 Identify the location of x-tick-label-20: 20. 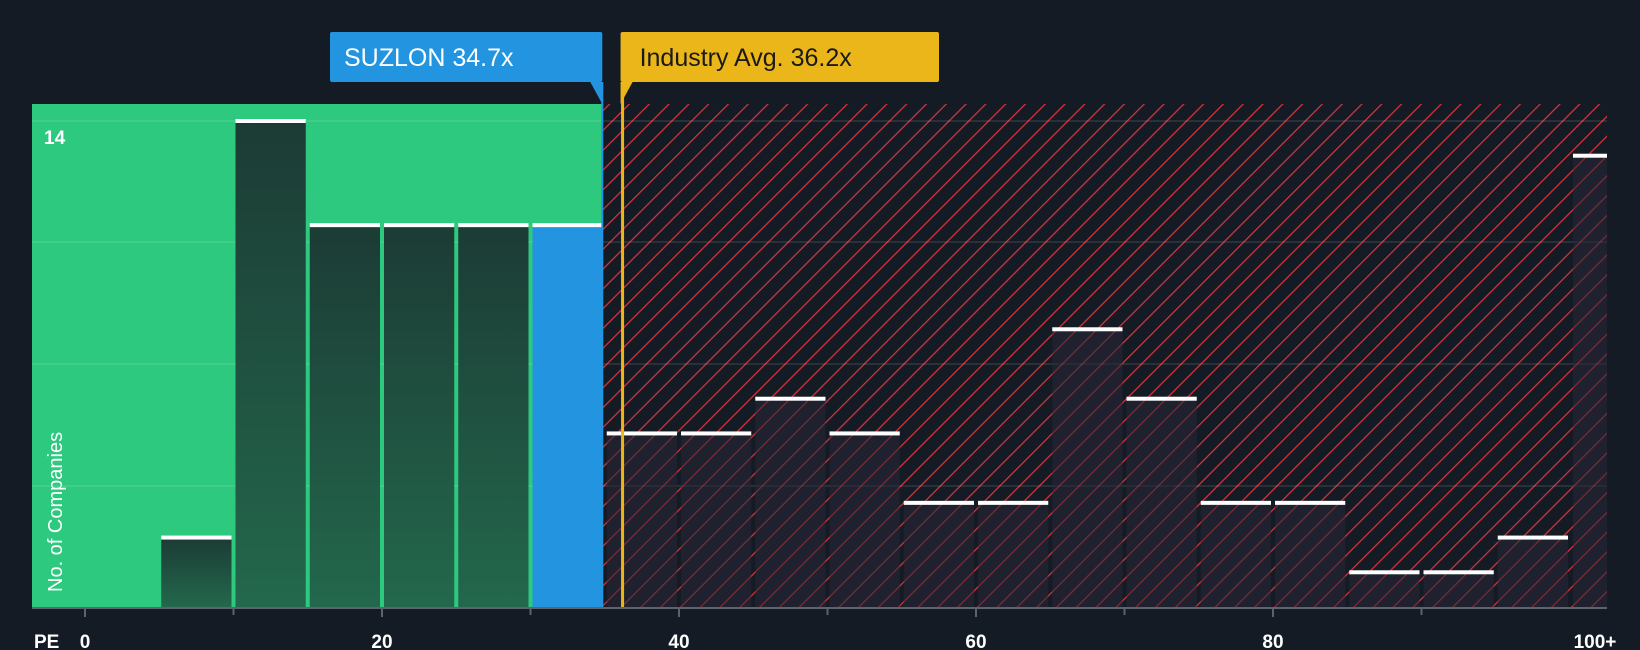
(381, 641).